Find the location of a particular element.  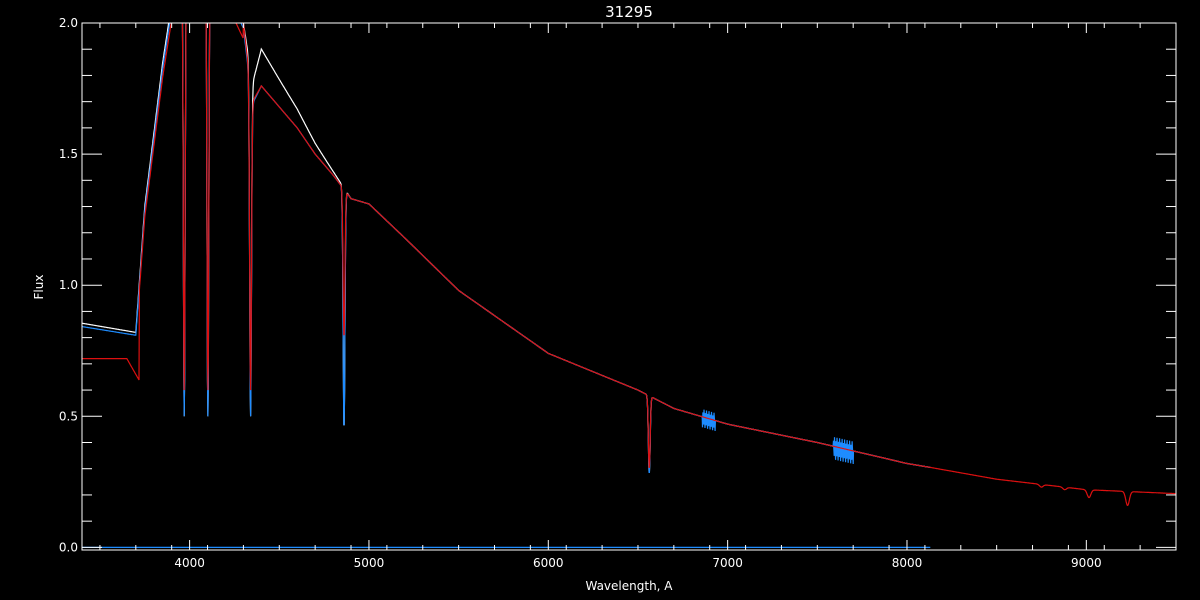

y-tick-label-1: 1.0 is located at coordinates (68, 285).